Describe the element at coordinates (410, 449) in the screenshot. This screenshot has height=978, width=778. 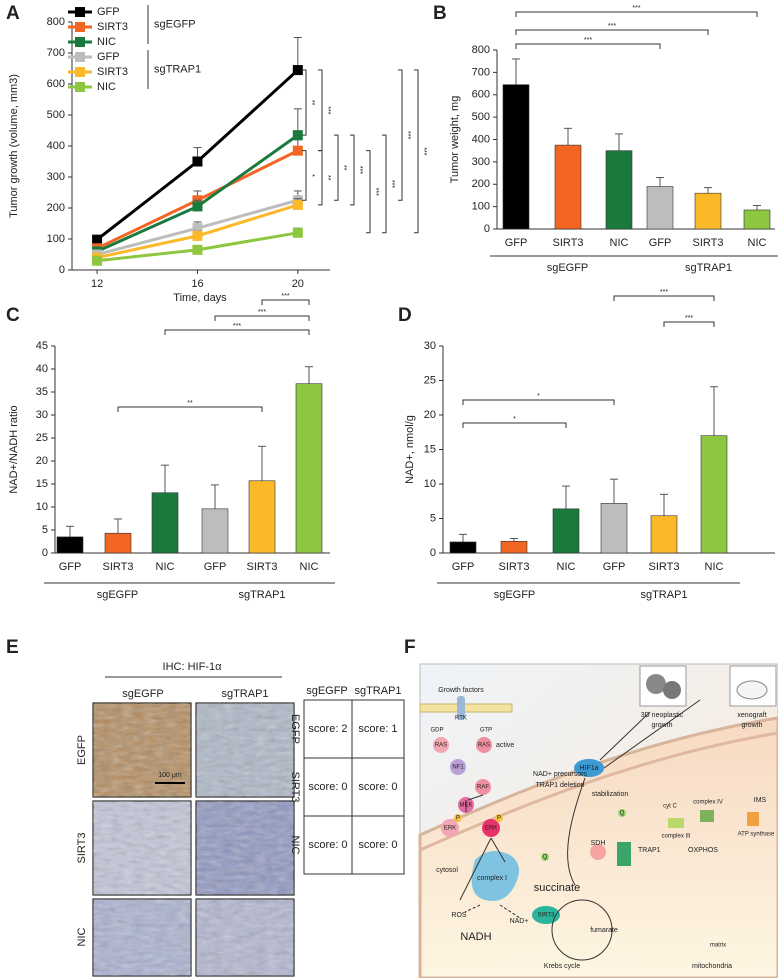
I see `y-axis-label: NAD+, nmol/g` at that location.